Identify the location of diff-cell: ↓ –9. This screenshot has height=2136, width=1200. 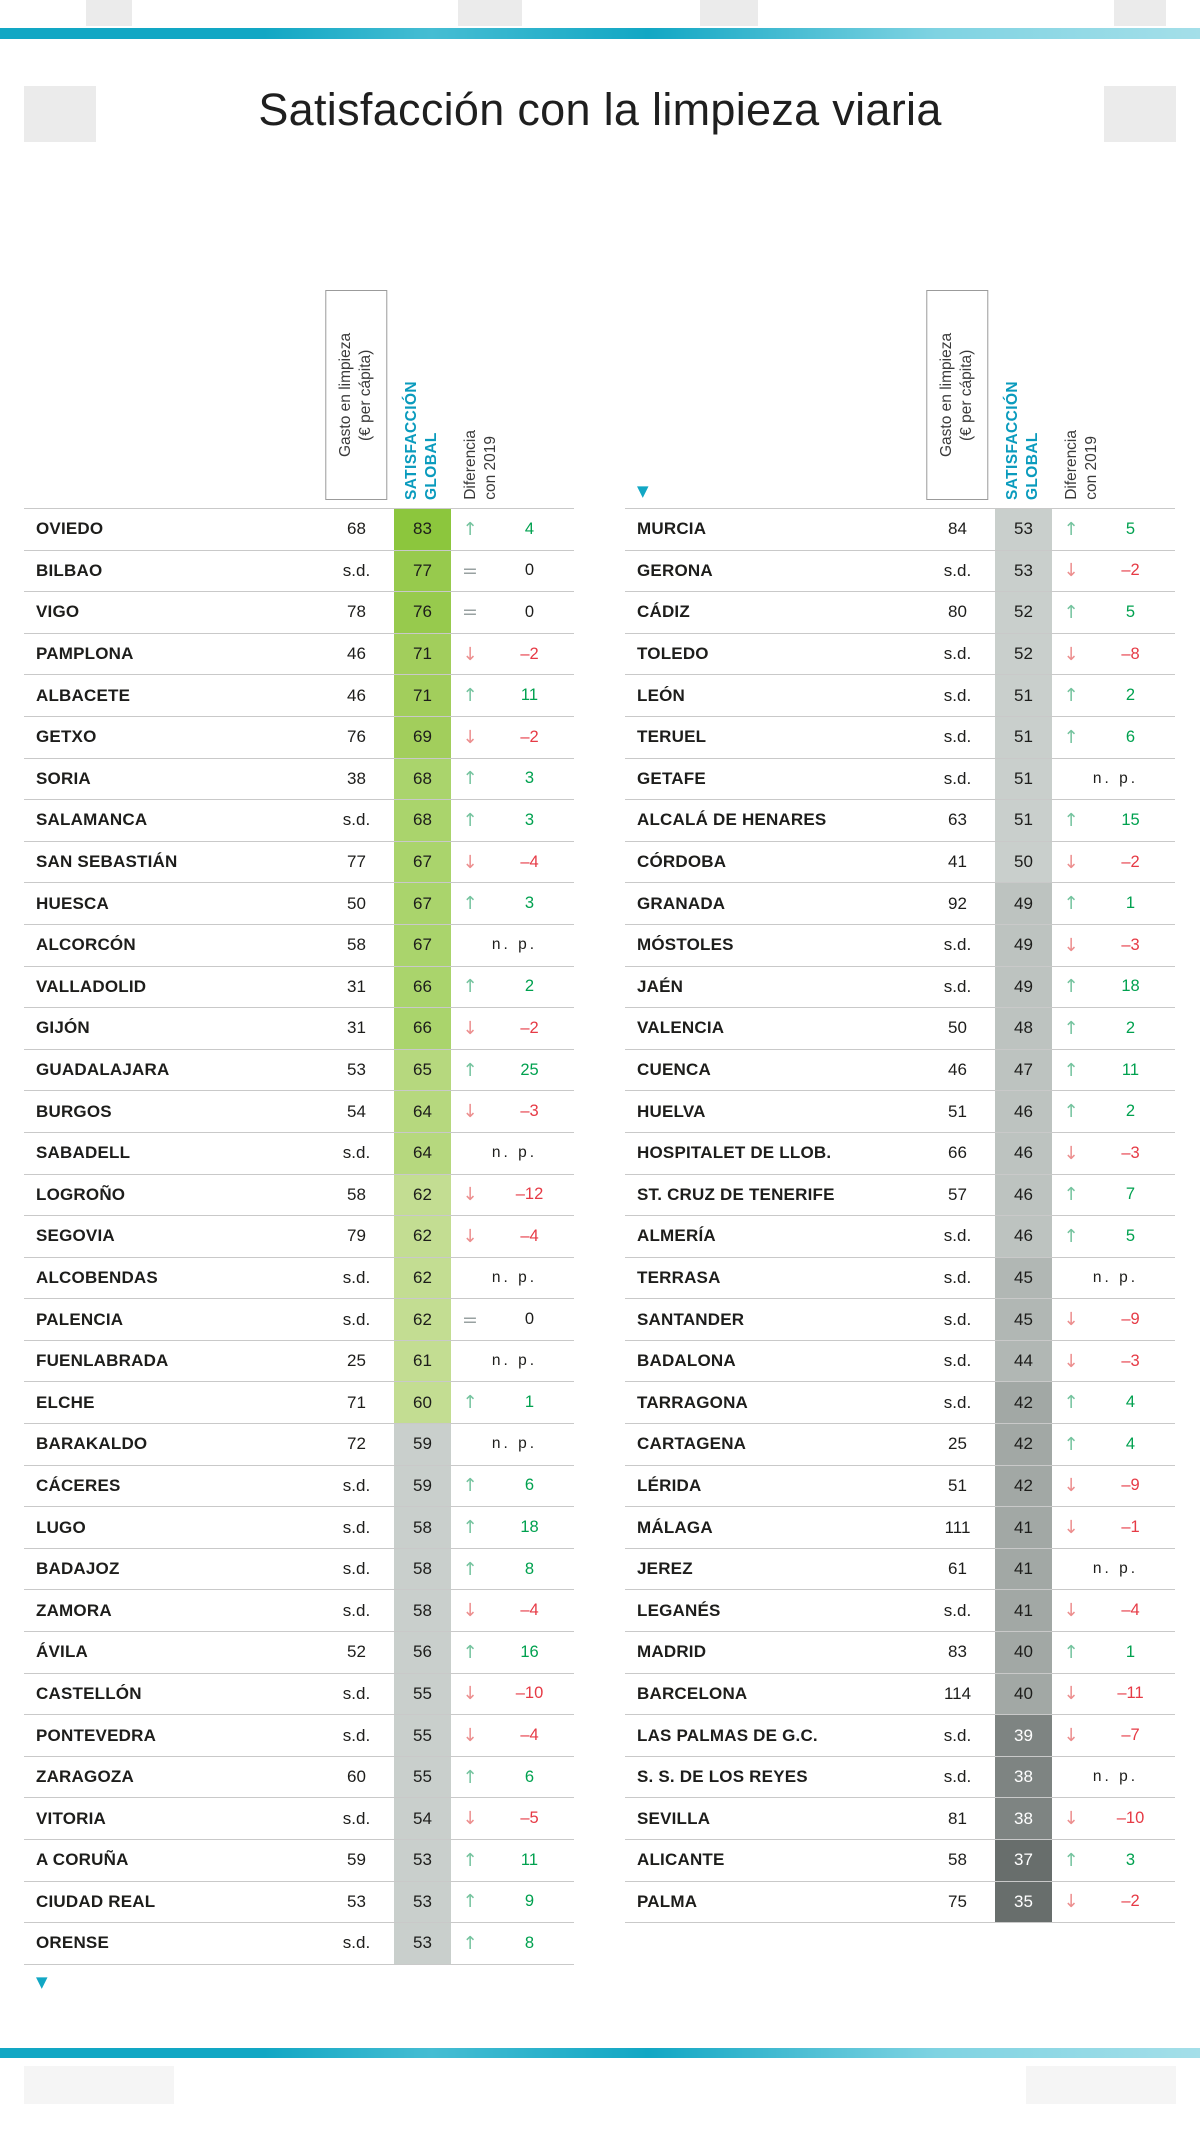
(1113, 1319).